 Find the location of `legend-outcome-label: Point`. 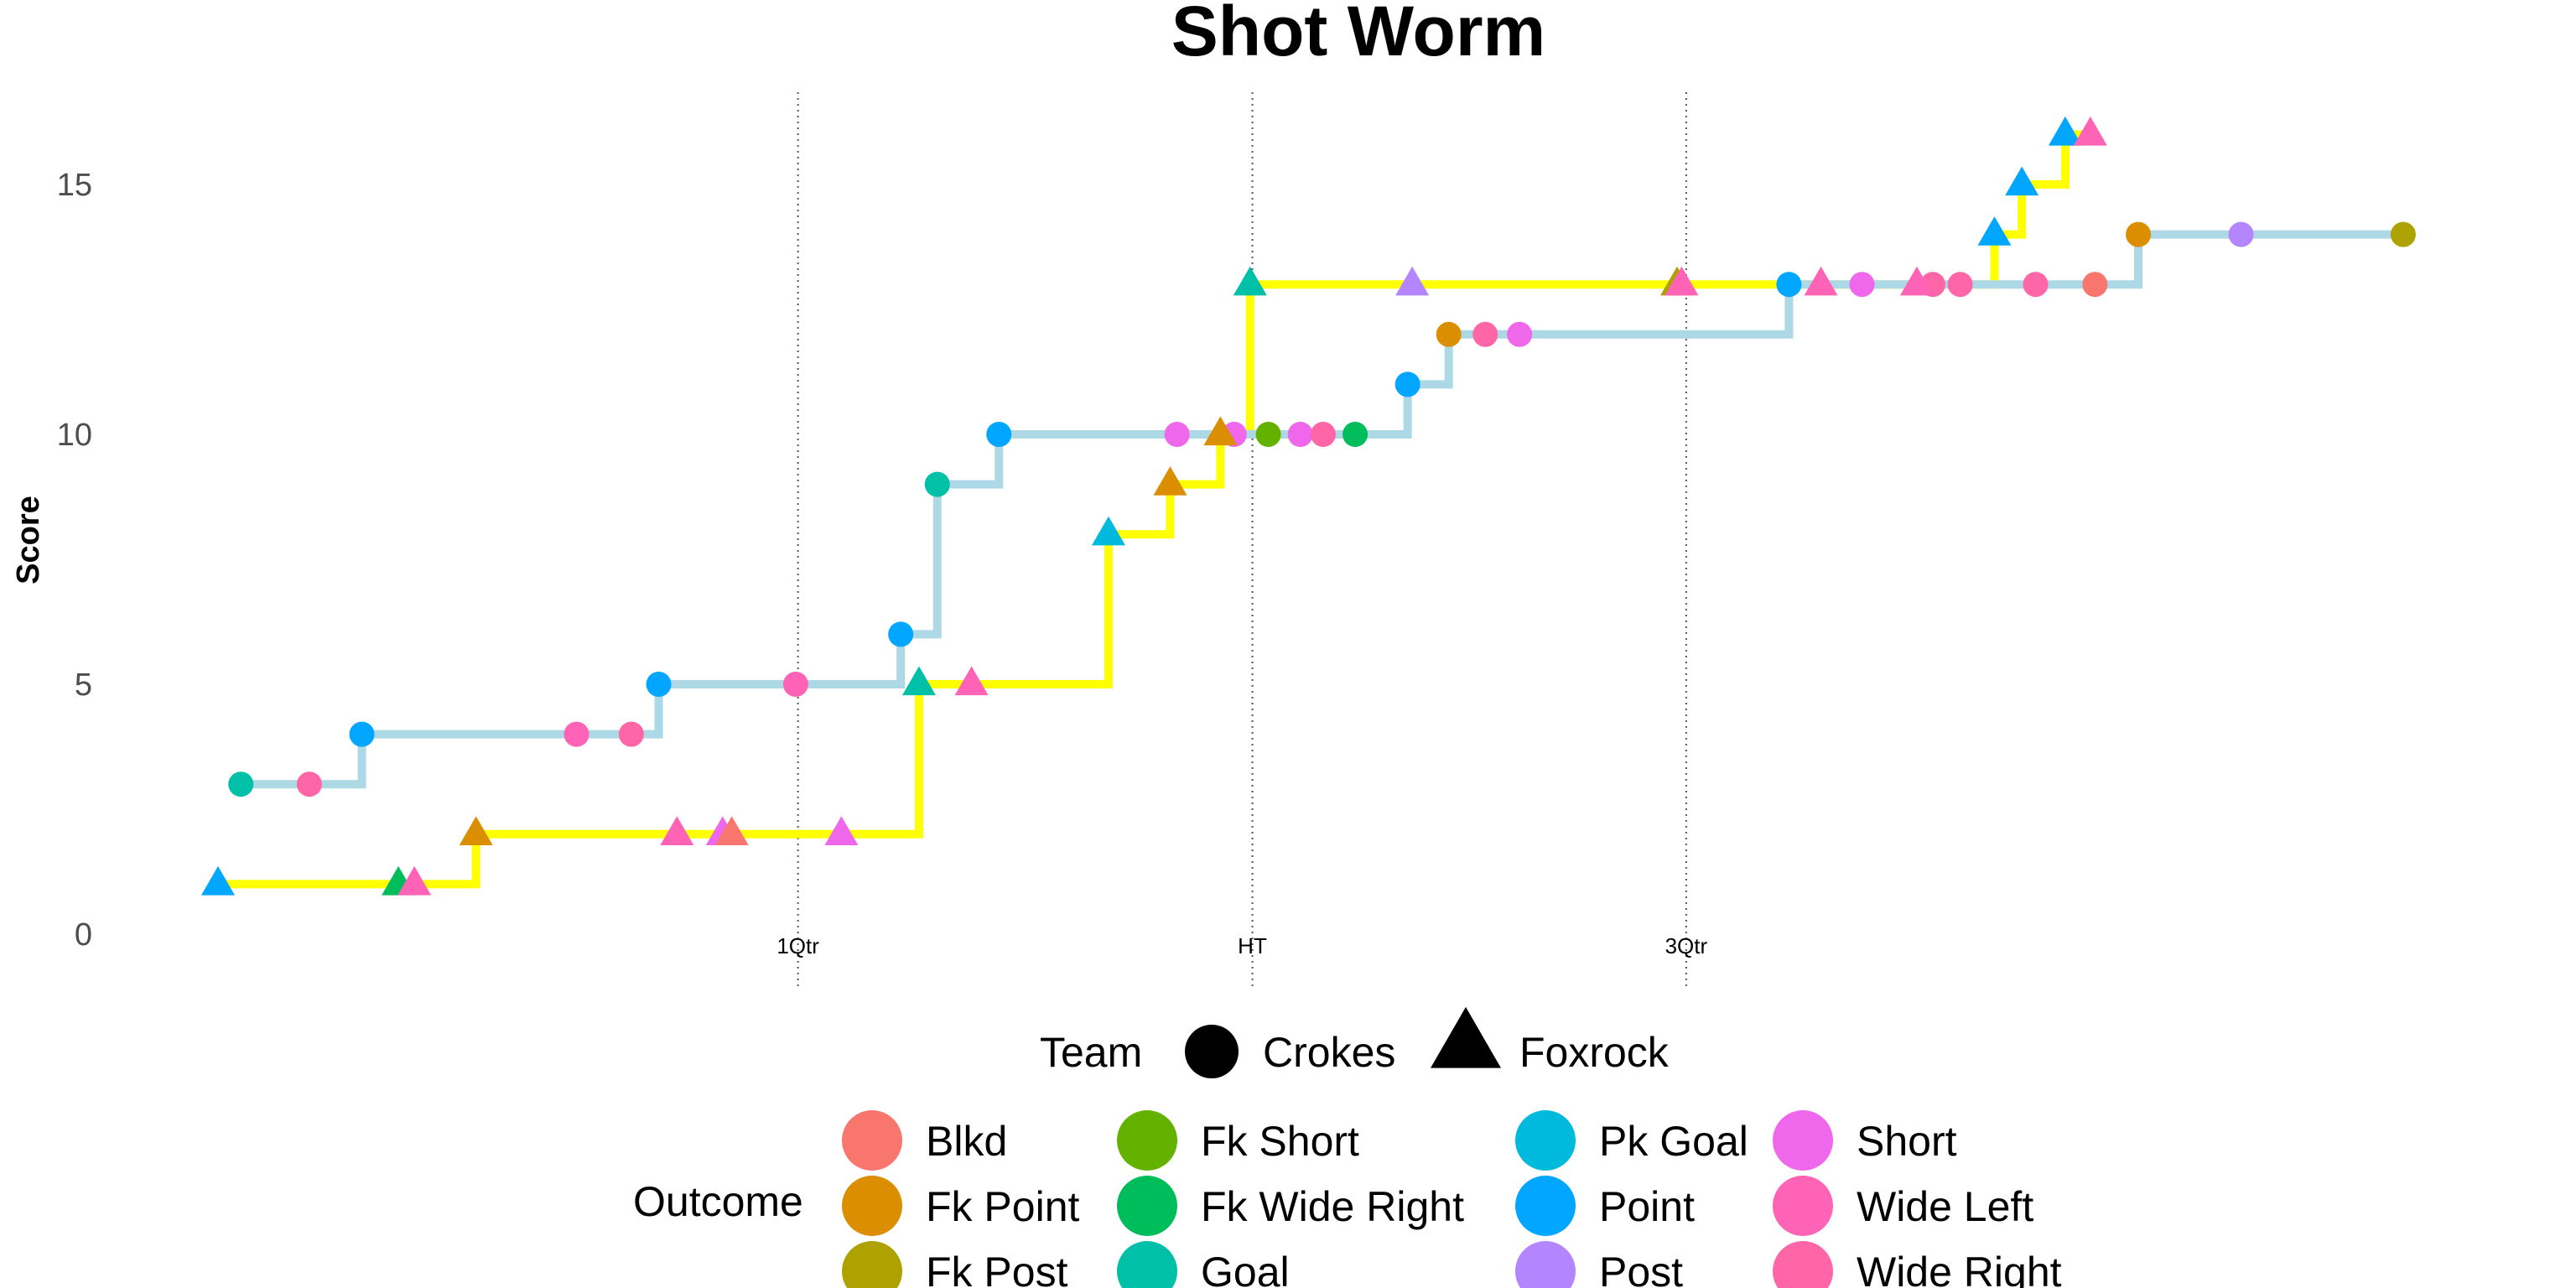

legend-outcome-label: Point is located at coordinates (1647, 1206).